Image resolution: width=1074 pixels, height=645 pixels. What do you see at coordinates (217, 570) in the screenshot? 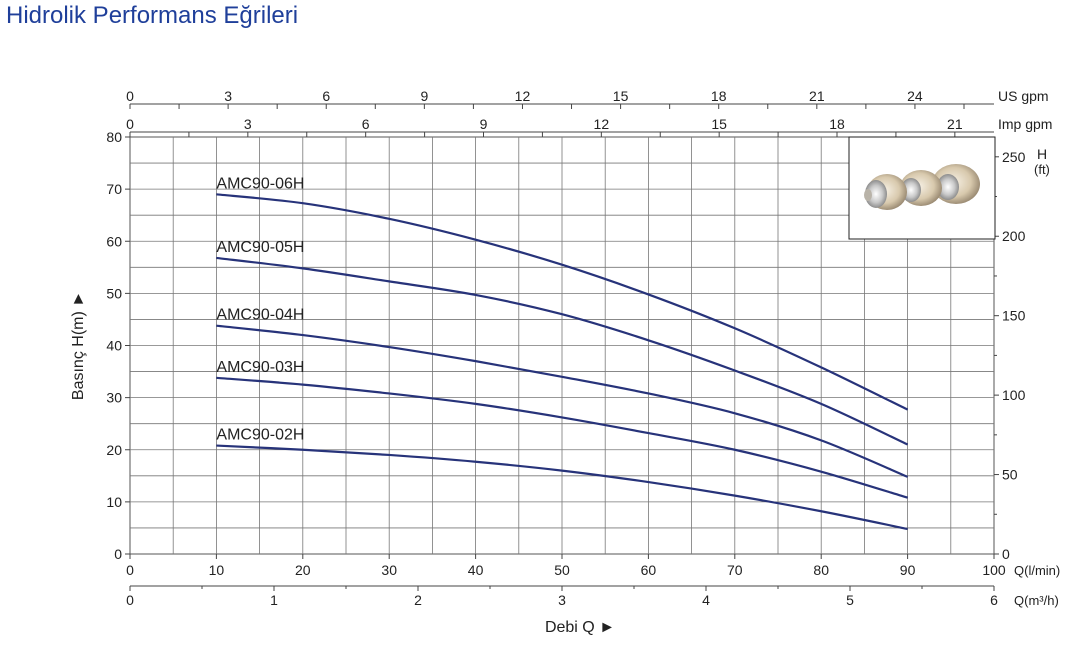
I see `x-tick-label: 10` at bounding box center [217, 570].